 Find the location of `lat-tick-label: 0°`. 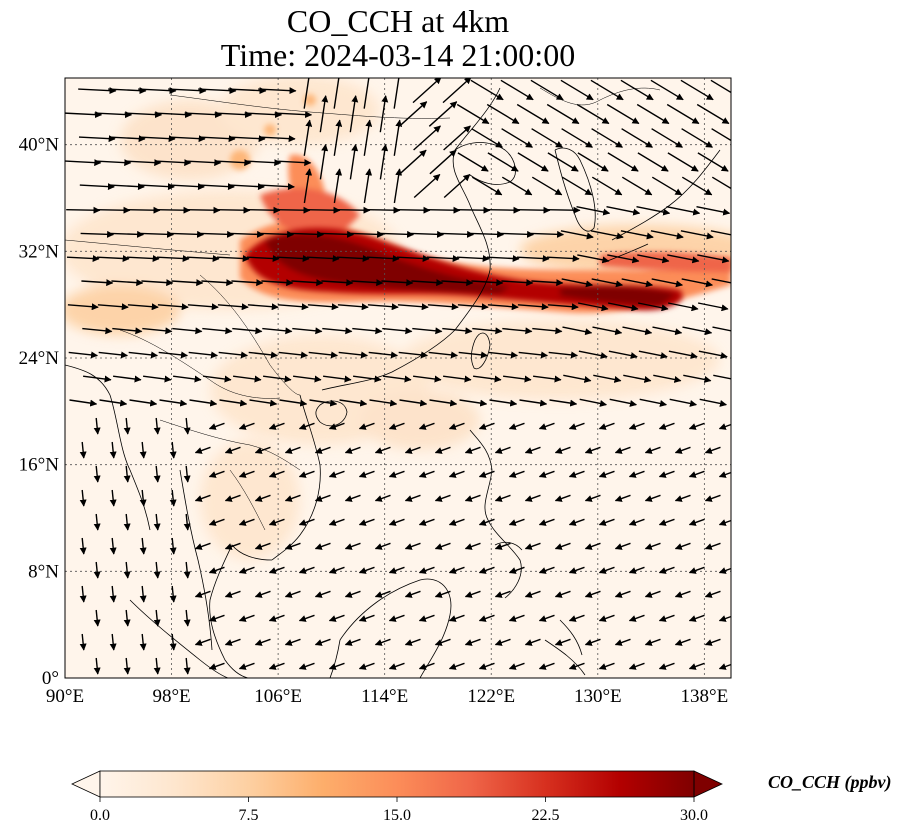

lat-tick-label: 0° is located at coordinates (50, 678).